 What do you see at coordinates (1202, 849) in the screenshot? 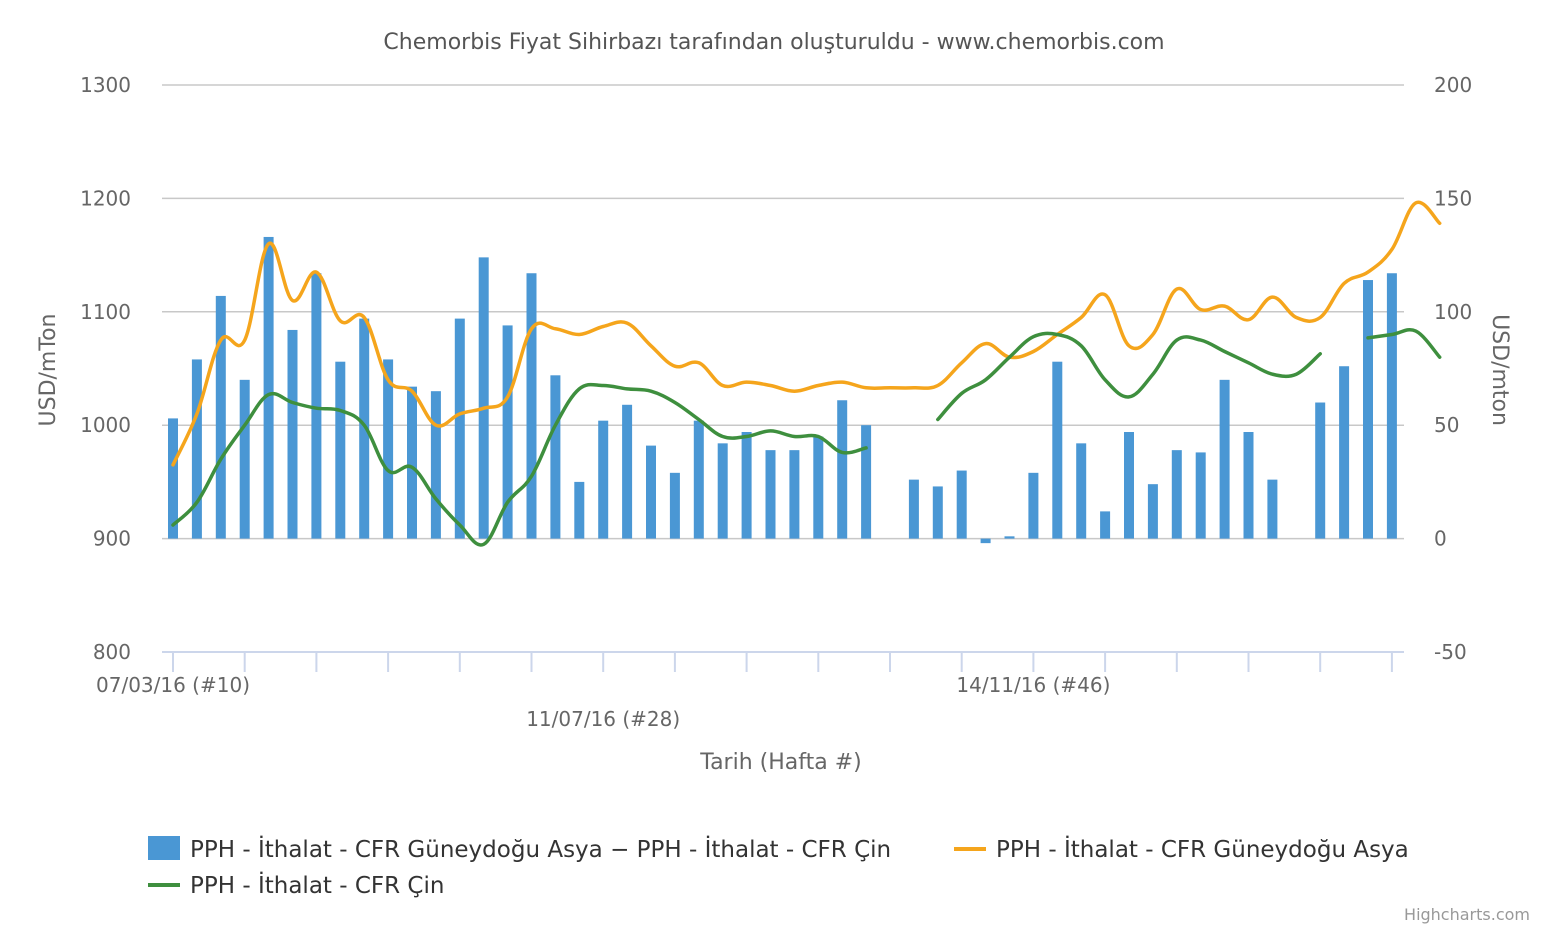
I see `legend-label-sea-series: PPH - İthalat - CFR Güneydoğu Asya` at bounding box center [1202, 849].